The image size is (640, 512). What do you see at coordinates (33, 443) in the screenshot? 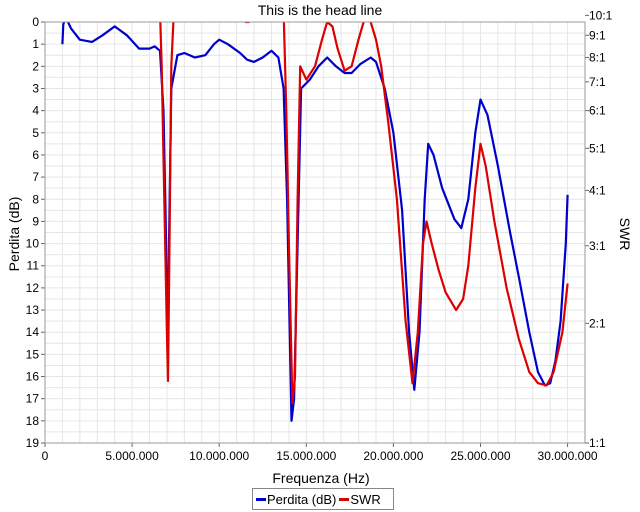
I see `left-tick-label: 19` at bounding box center [33, 443].